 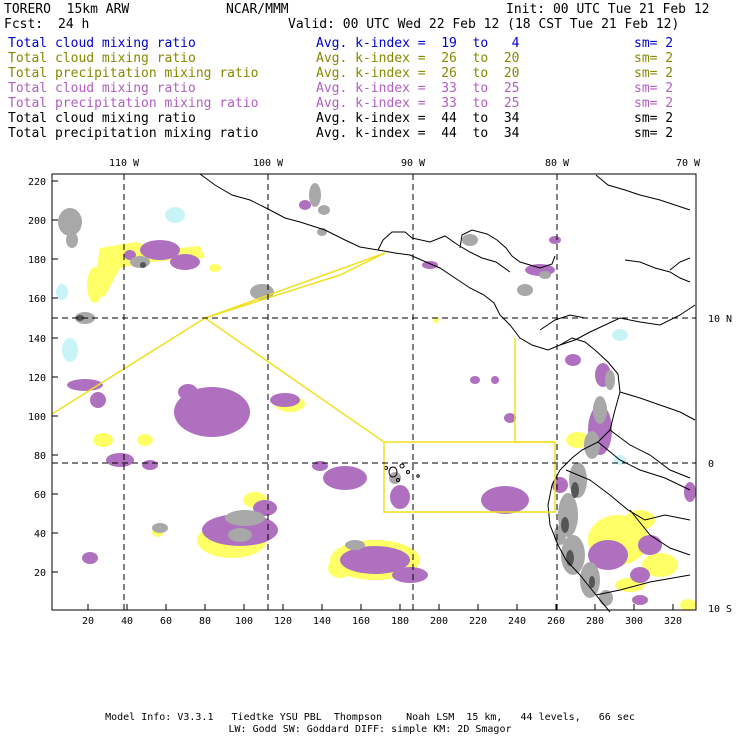 I want to click on x-tick-label: 120, so click(x=283, y=621).